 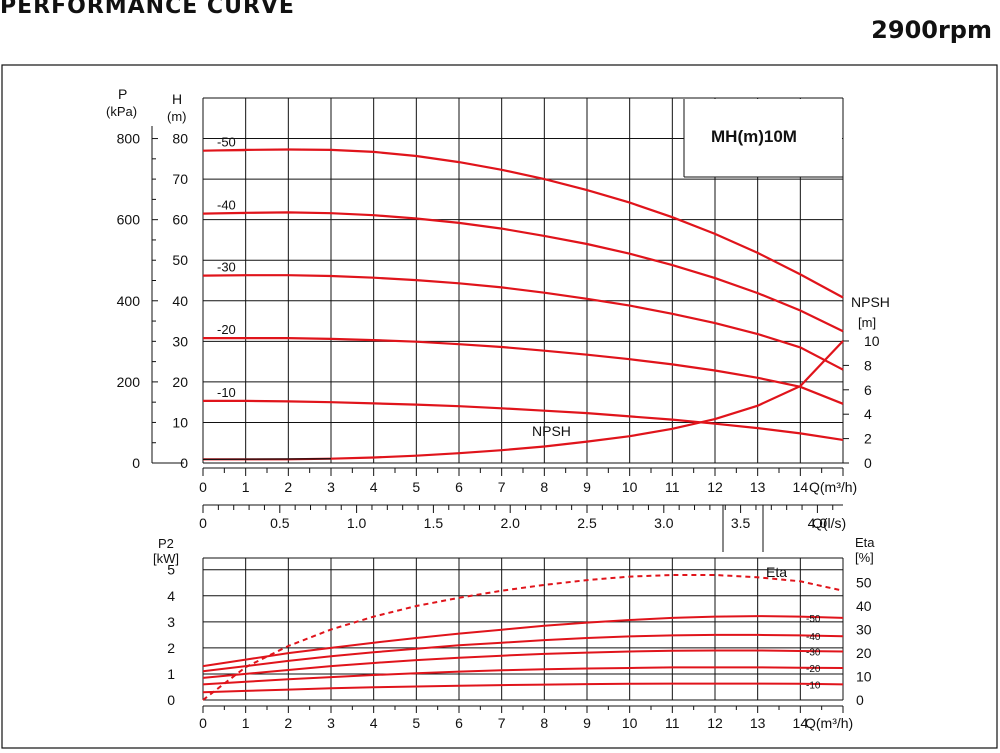 What do you see at coordinates (180, 260) in the screenshot?
I see `y-tick-label-h: 50` at bounding box center [180, 260].